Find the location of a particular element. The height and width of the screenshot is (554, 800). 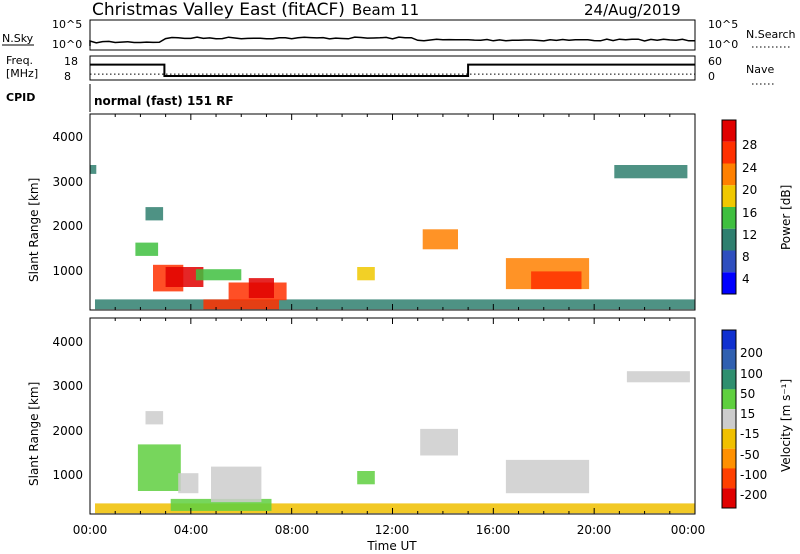

velocity-cbar-tick-15: 15 is located at coordinates (747, 414).